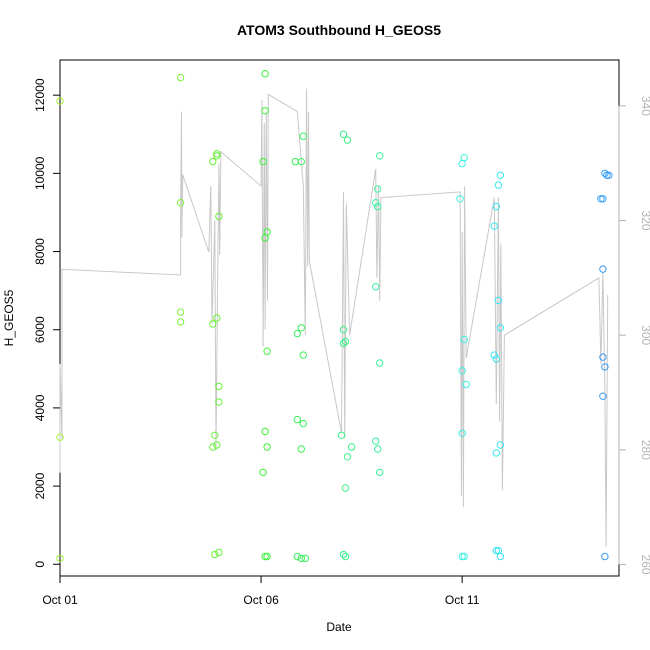 This screenshot has width=650, height=650. Describe the element at coordinates (60, 600) in the screenshot. I see `x-tick-label: Oct 01` at that location.